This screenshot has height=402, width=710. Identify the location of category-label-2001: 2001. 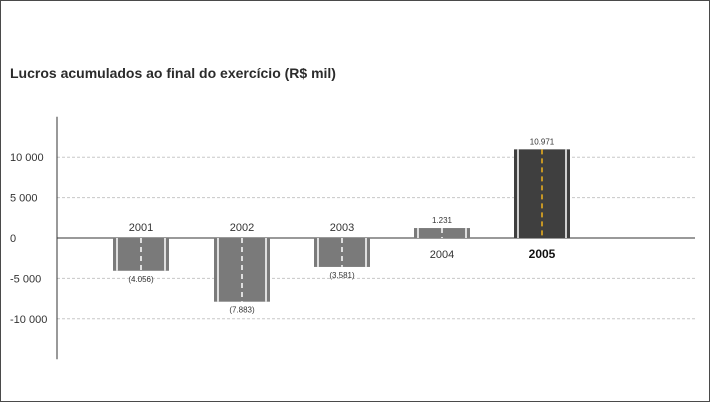
(141, 228).